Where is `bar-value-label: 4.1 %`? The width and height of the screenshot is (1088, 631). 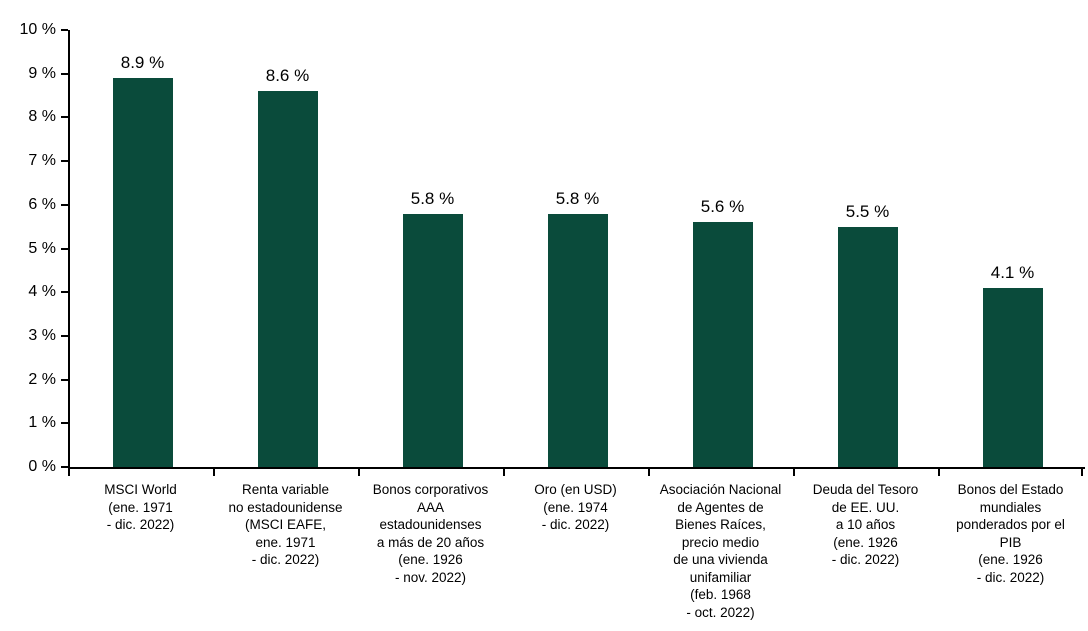 bar-value-label: 4.1 % is located at coordinates (1012, 272).